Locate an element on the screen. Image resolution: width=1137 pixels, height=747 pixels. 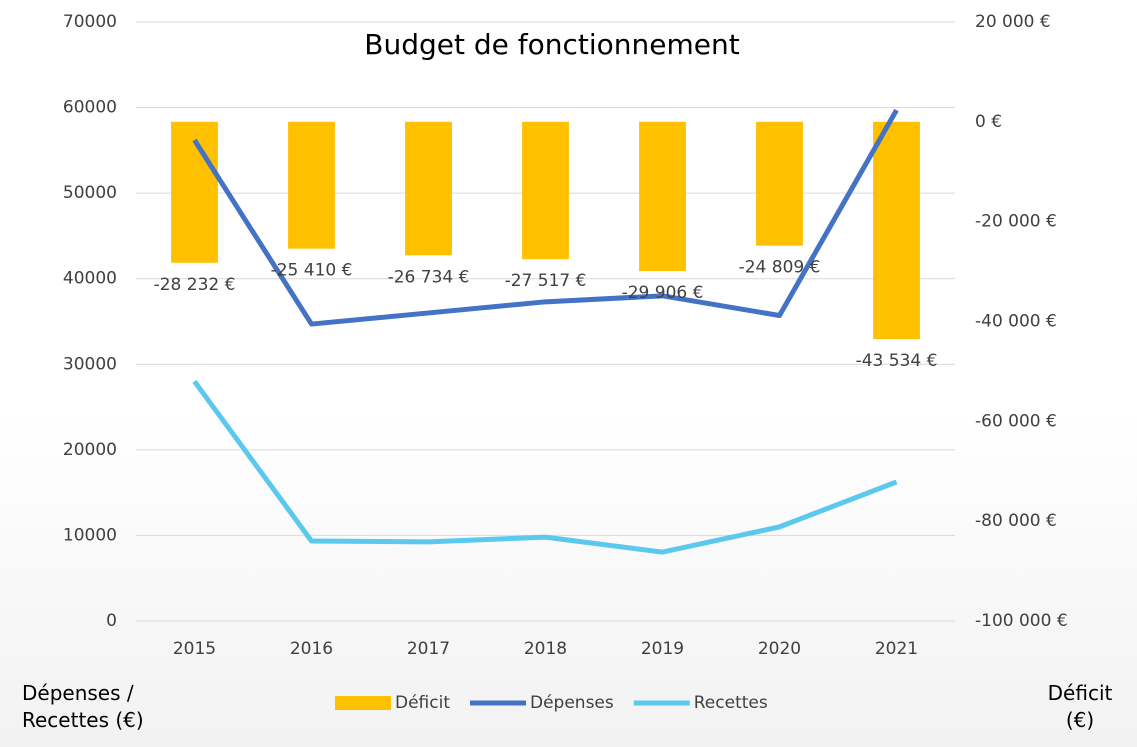
data-label: -25 410 € is located at coordinates (312, 271).